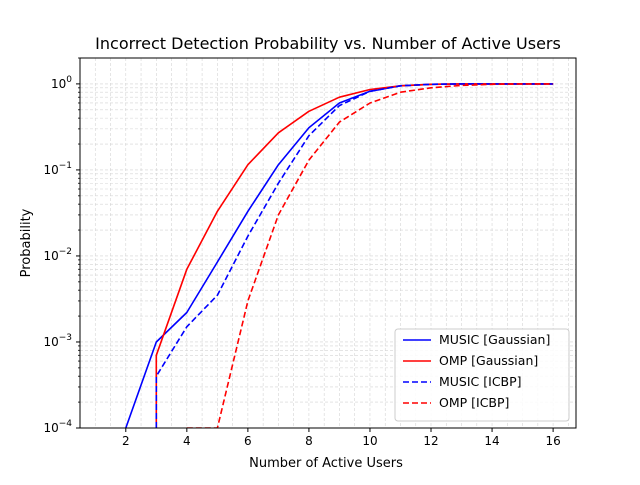  What do you see at coordinates (494, 339) in the screenshot?
I see `legend-label: MUSIC [Gaussian]` at bounding box center [494, 339].